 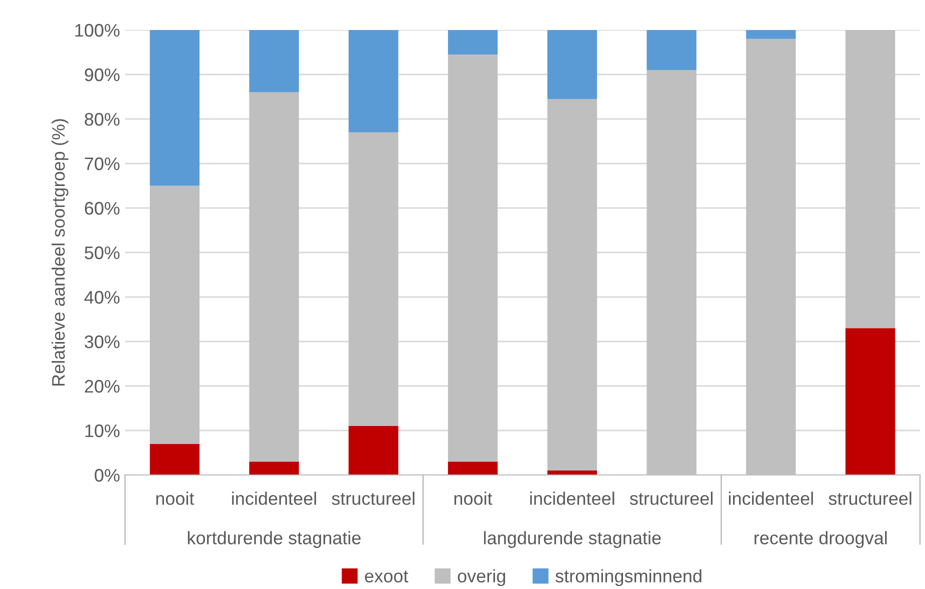 I want to click on text: recente droogval, so click(x=820, y=539).